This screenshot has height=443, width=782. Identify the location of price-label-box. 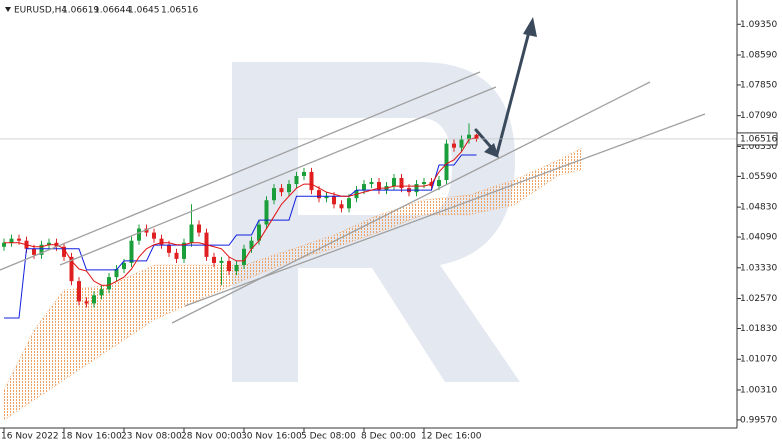
(757, 139).